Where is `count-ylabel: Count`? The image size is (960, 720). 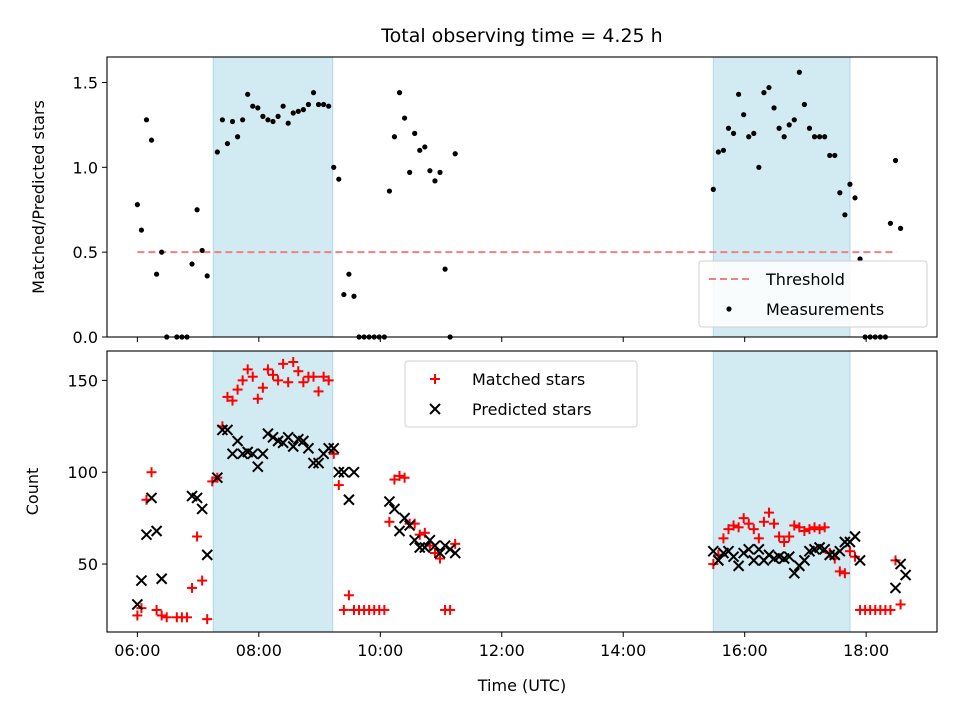
count-ylabel: Count is located at coordinates (32, 492).